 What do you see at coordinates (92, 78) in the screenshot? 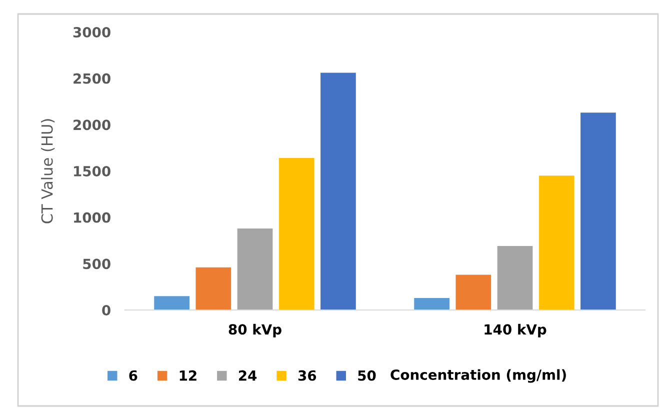
I see `y-tick-label: 2500` at bounding box center [92, 78].